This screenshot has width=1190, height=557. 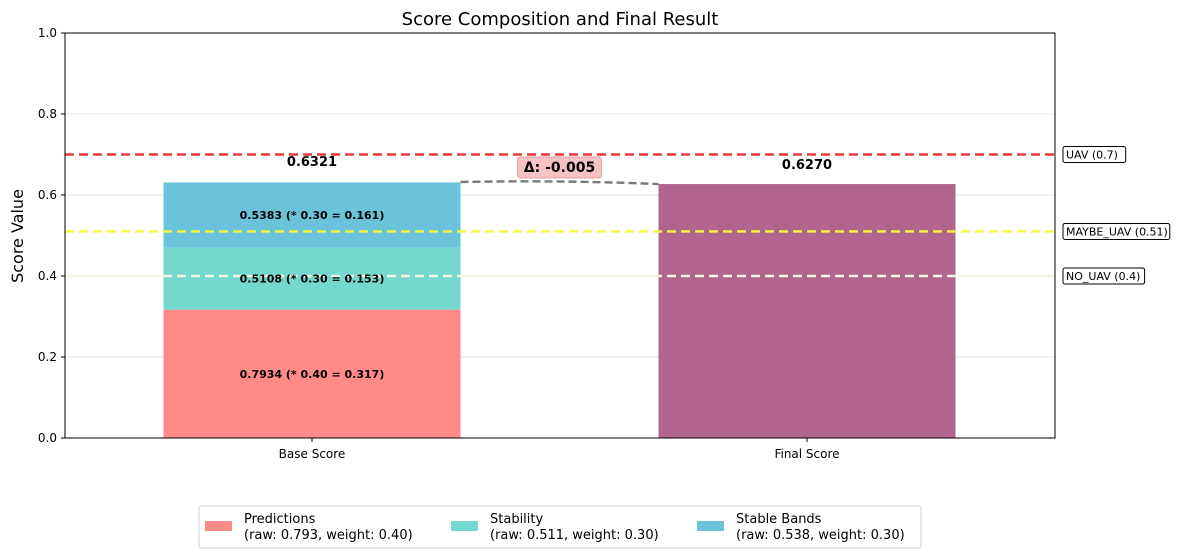 I want to click on legend-label: Stability, so click(x=517, y=519).